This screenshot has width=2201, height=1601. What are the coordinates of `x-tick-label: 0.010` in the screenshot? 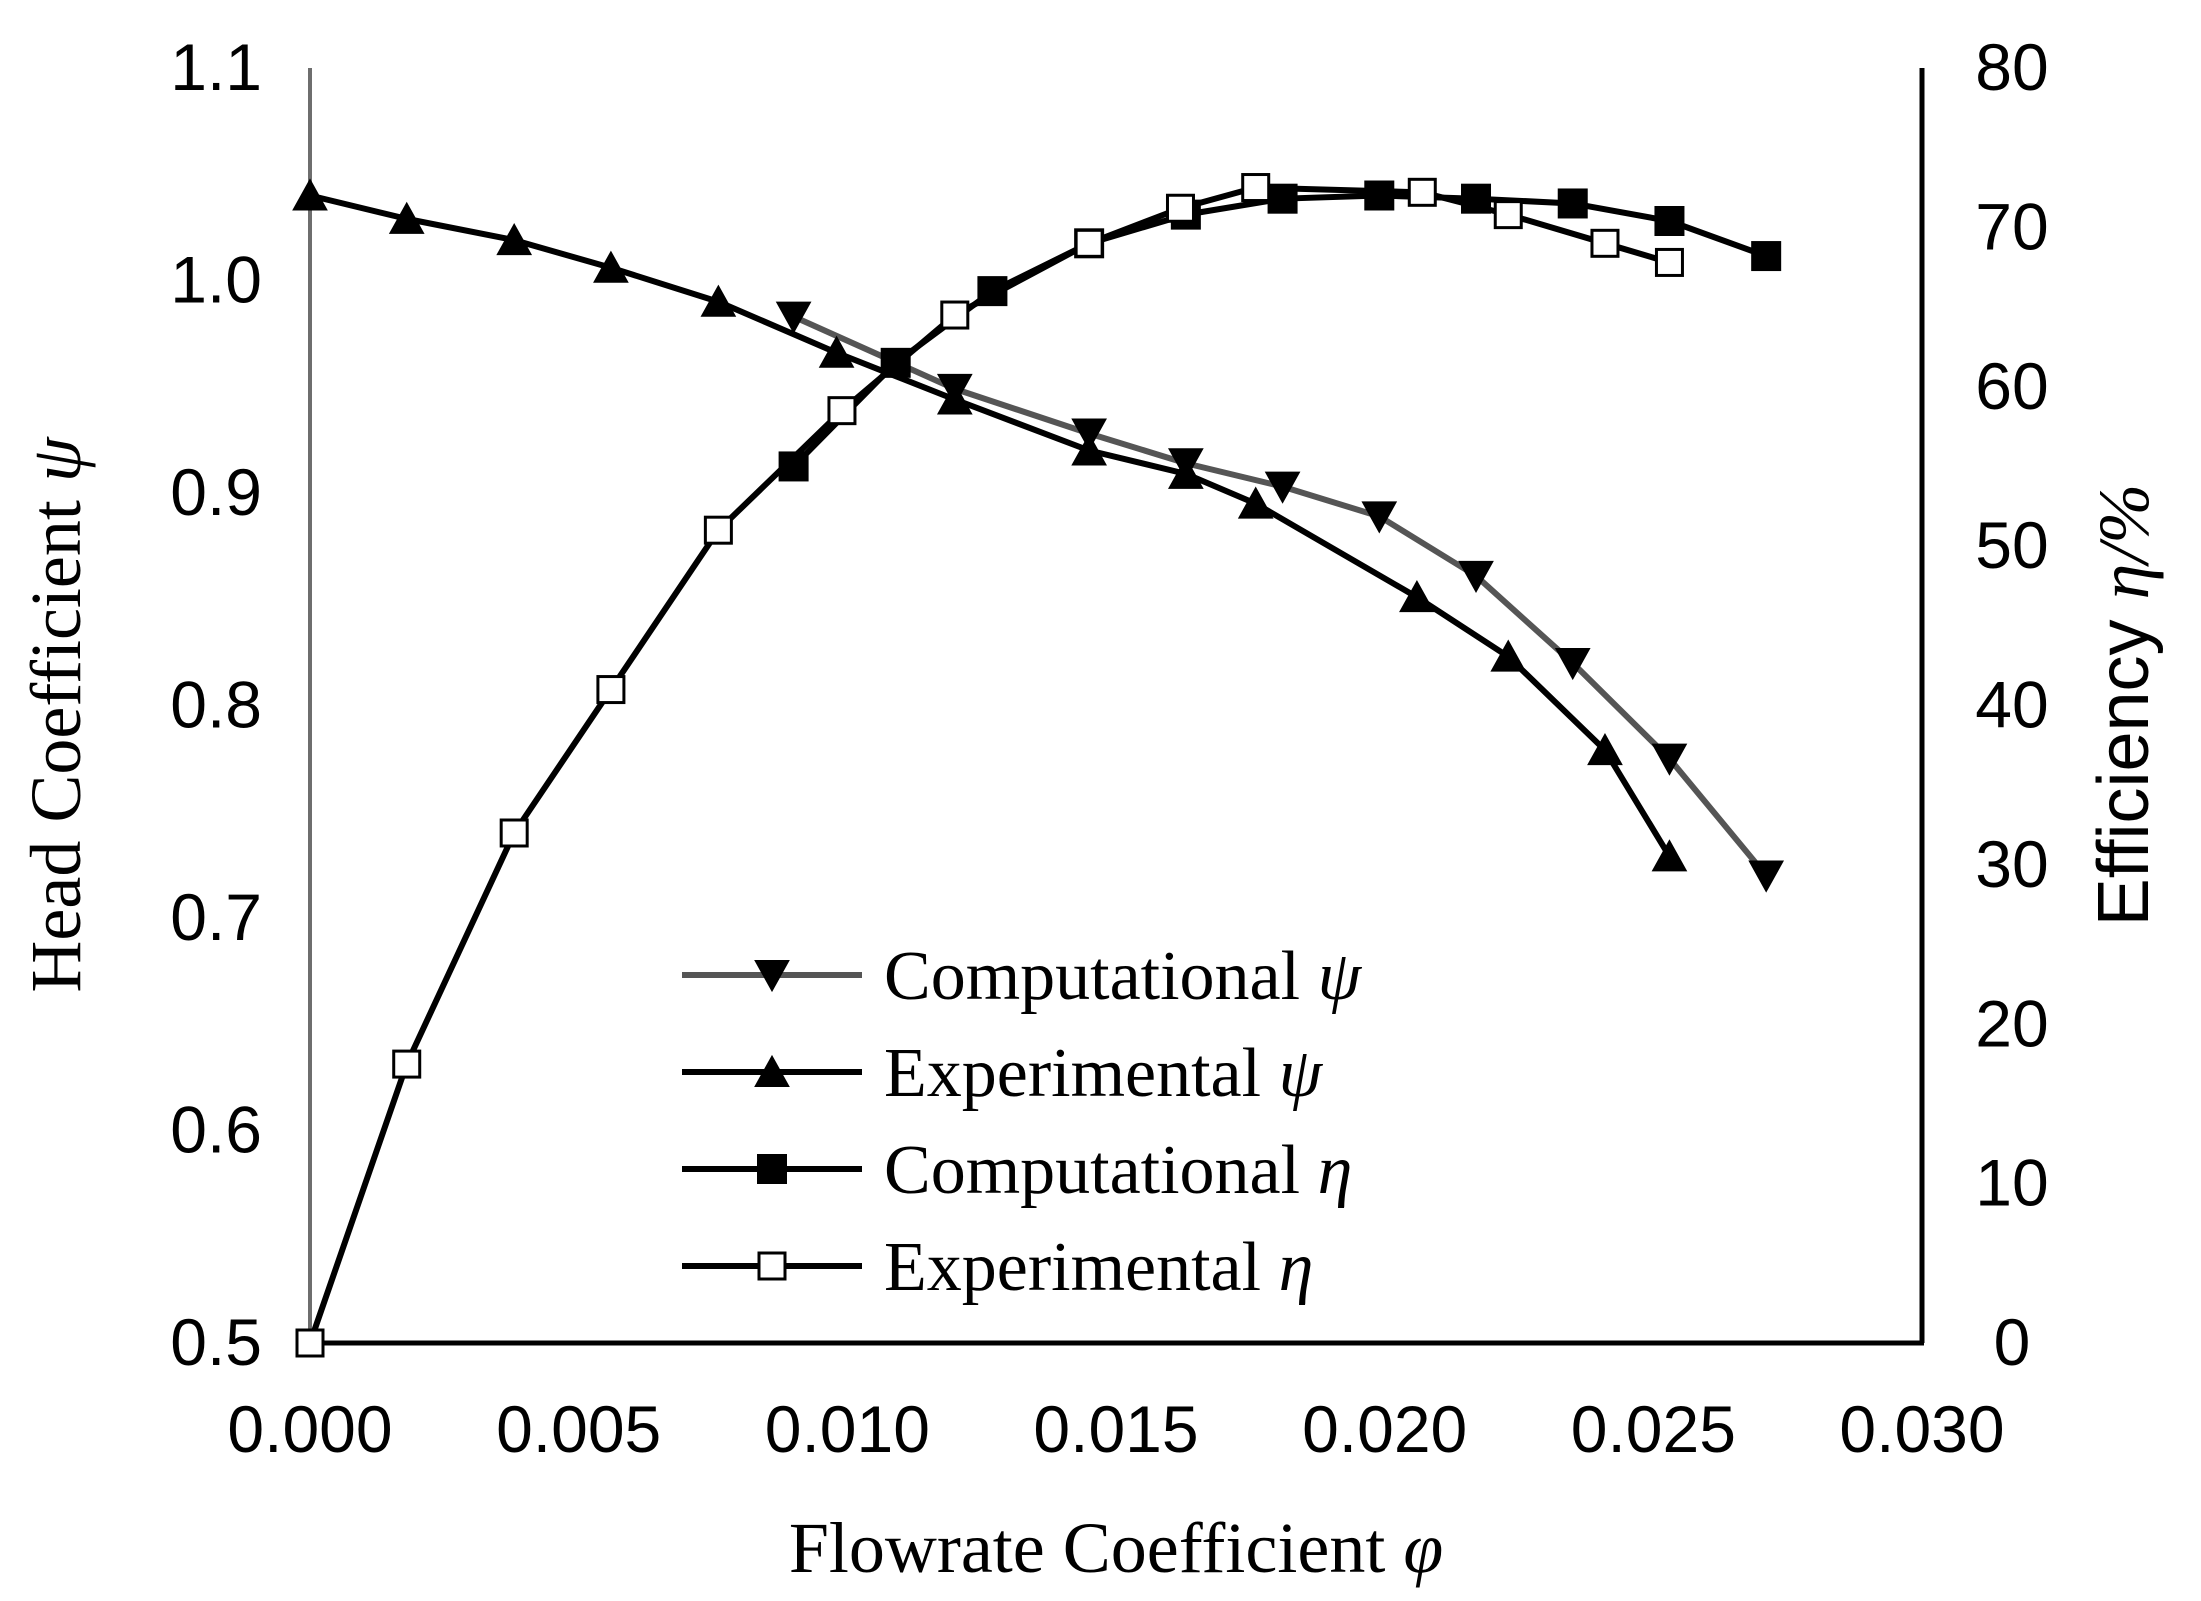 It's located at (847, 1429).